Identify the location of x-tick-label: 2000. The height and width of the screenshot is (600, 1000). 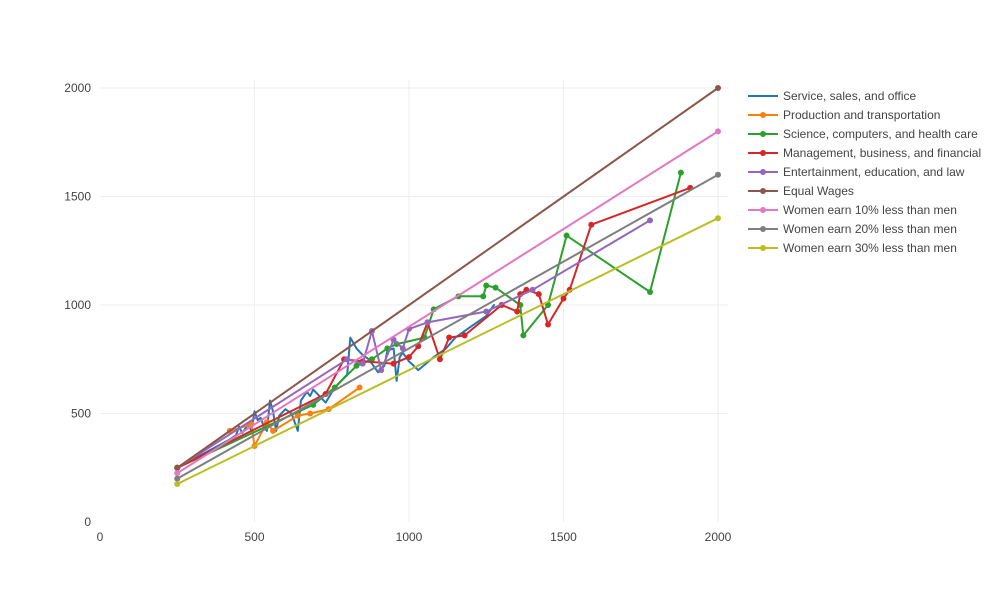
(718, 537).